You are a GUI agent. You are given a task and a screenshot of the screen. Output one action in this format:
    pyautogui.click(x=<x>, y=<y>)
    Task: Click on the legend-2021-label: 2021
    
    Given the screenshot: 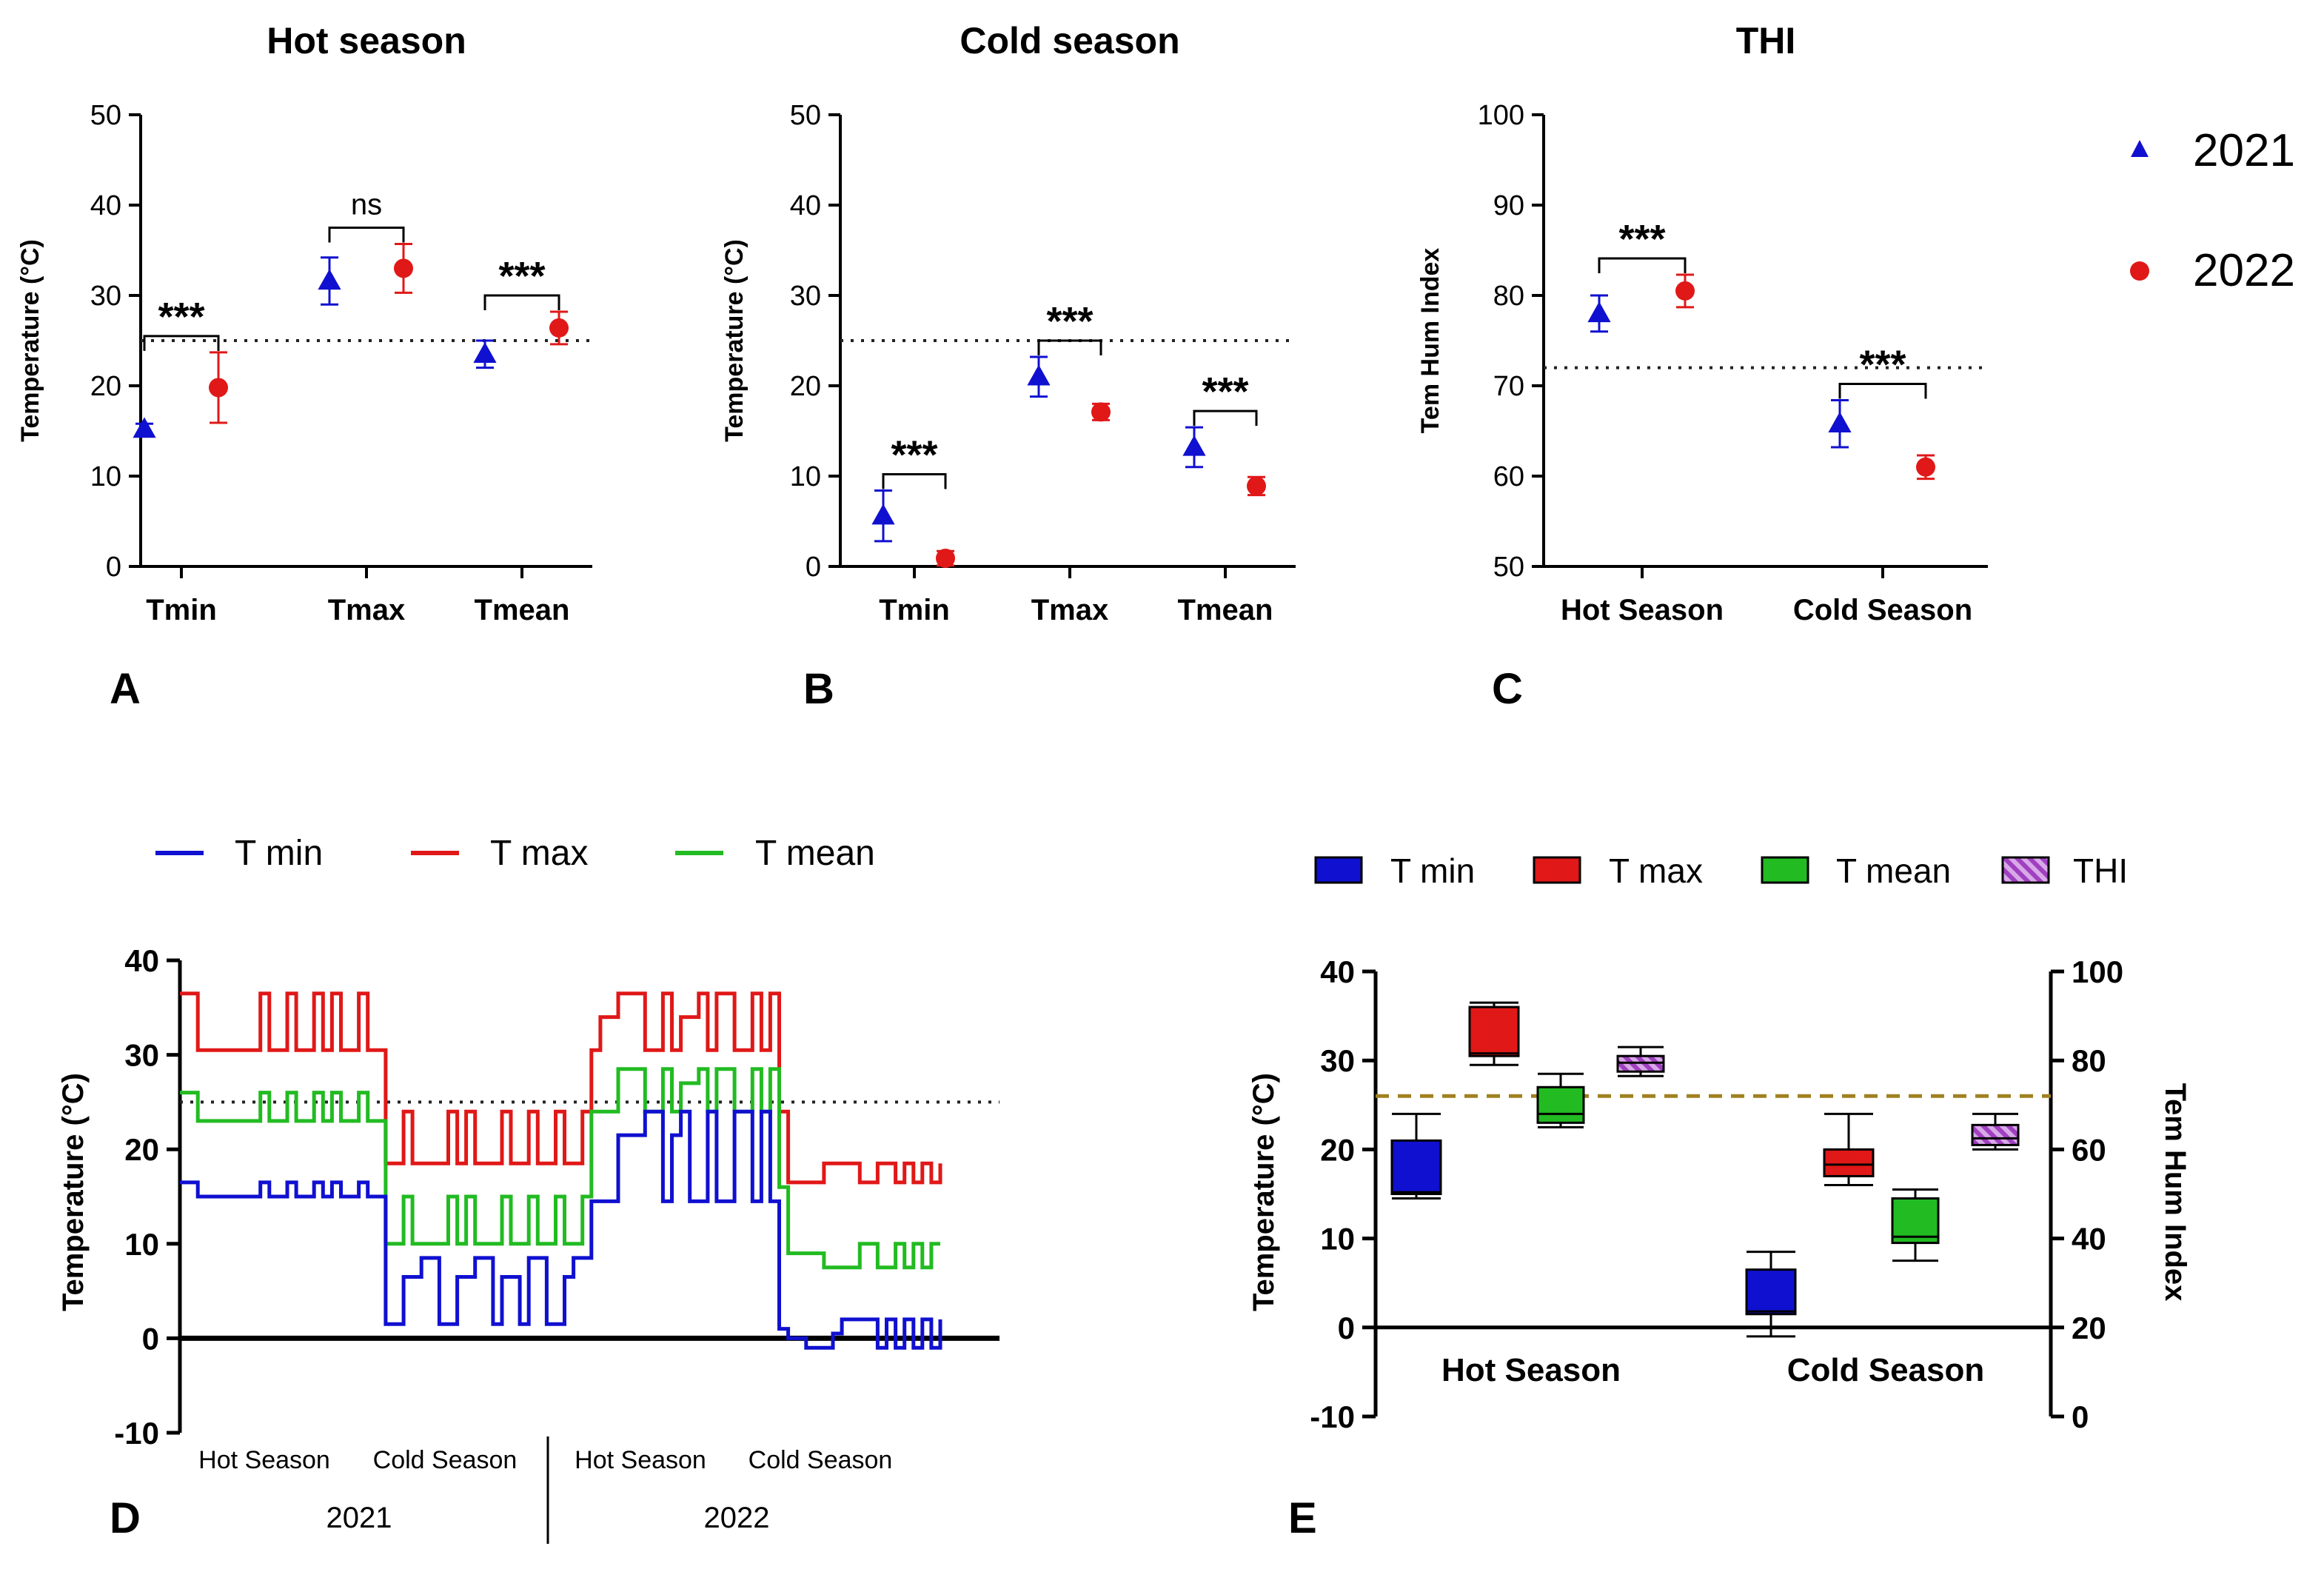 What is the action you would take?
    pyautogui.click(x=2244, y=150)
    